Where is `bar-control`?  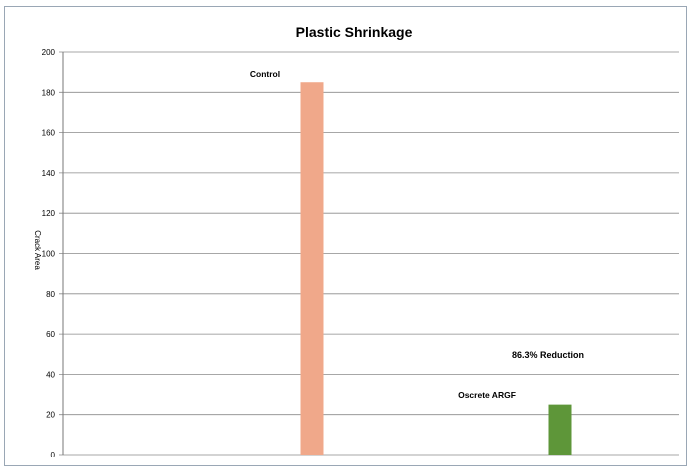
bar-control is located at coordinates (312, 268).